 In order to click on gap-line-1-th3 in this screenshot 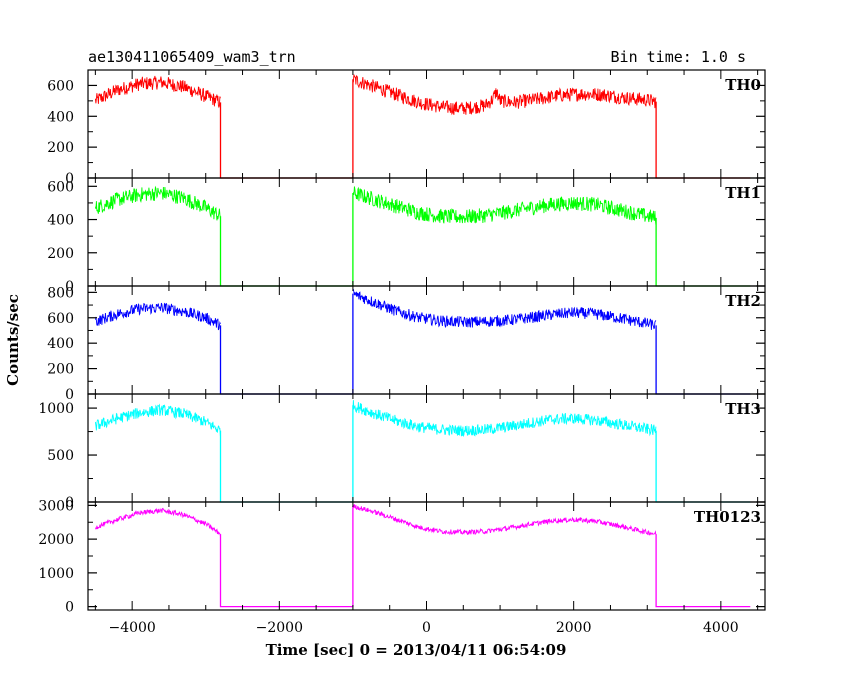, I will do `click(286, 454)`.